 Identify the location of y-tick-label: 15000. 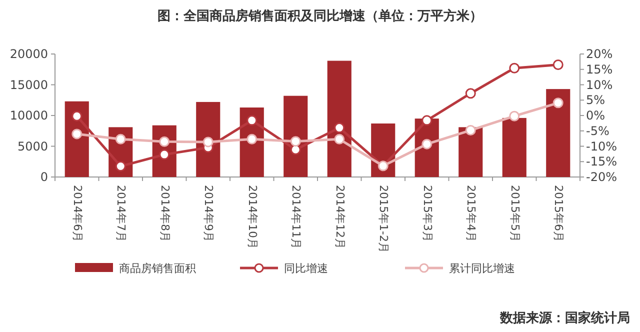
(29, 85).